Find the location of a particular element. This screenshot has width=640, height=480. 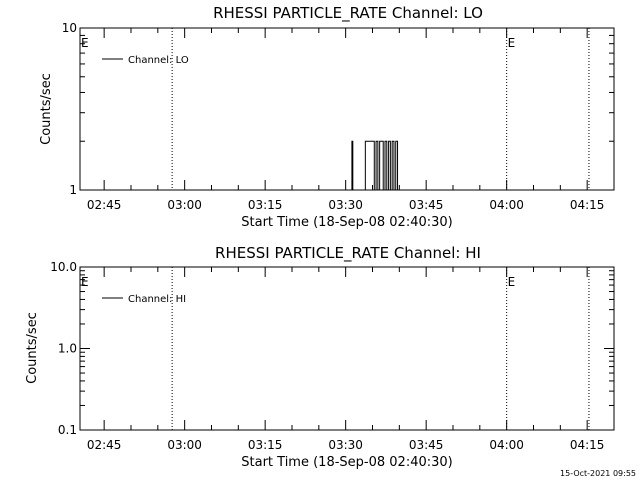

y-tick-label: 10.0 is located at coordinates (63, 267).